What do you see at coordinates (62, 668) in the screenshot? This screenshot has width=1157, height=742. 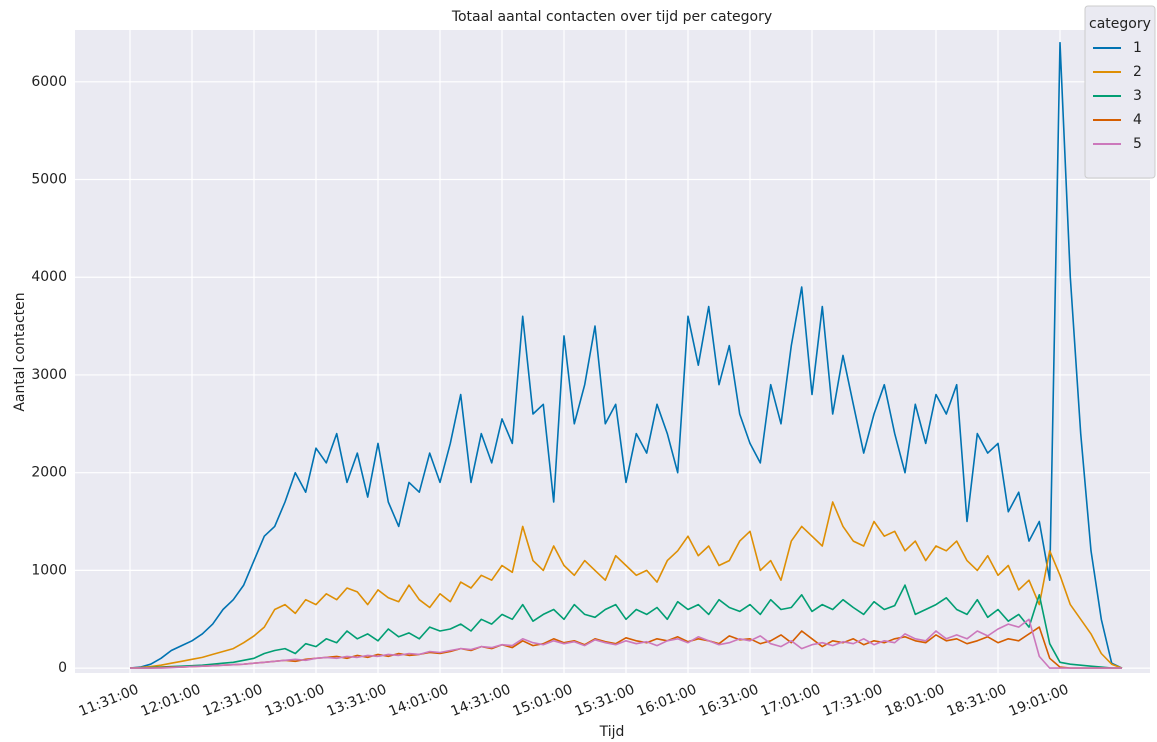 I see `y-tick-label: 0` at bounding box center [62, 668].